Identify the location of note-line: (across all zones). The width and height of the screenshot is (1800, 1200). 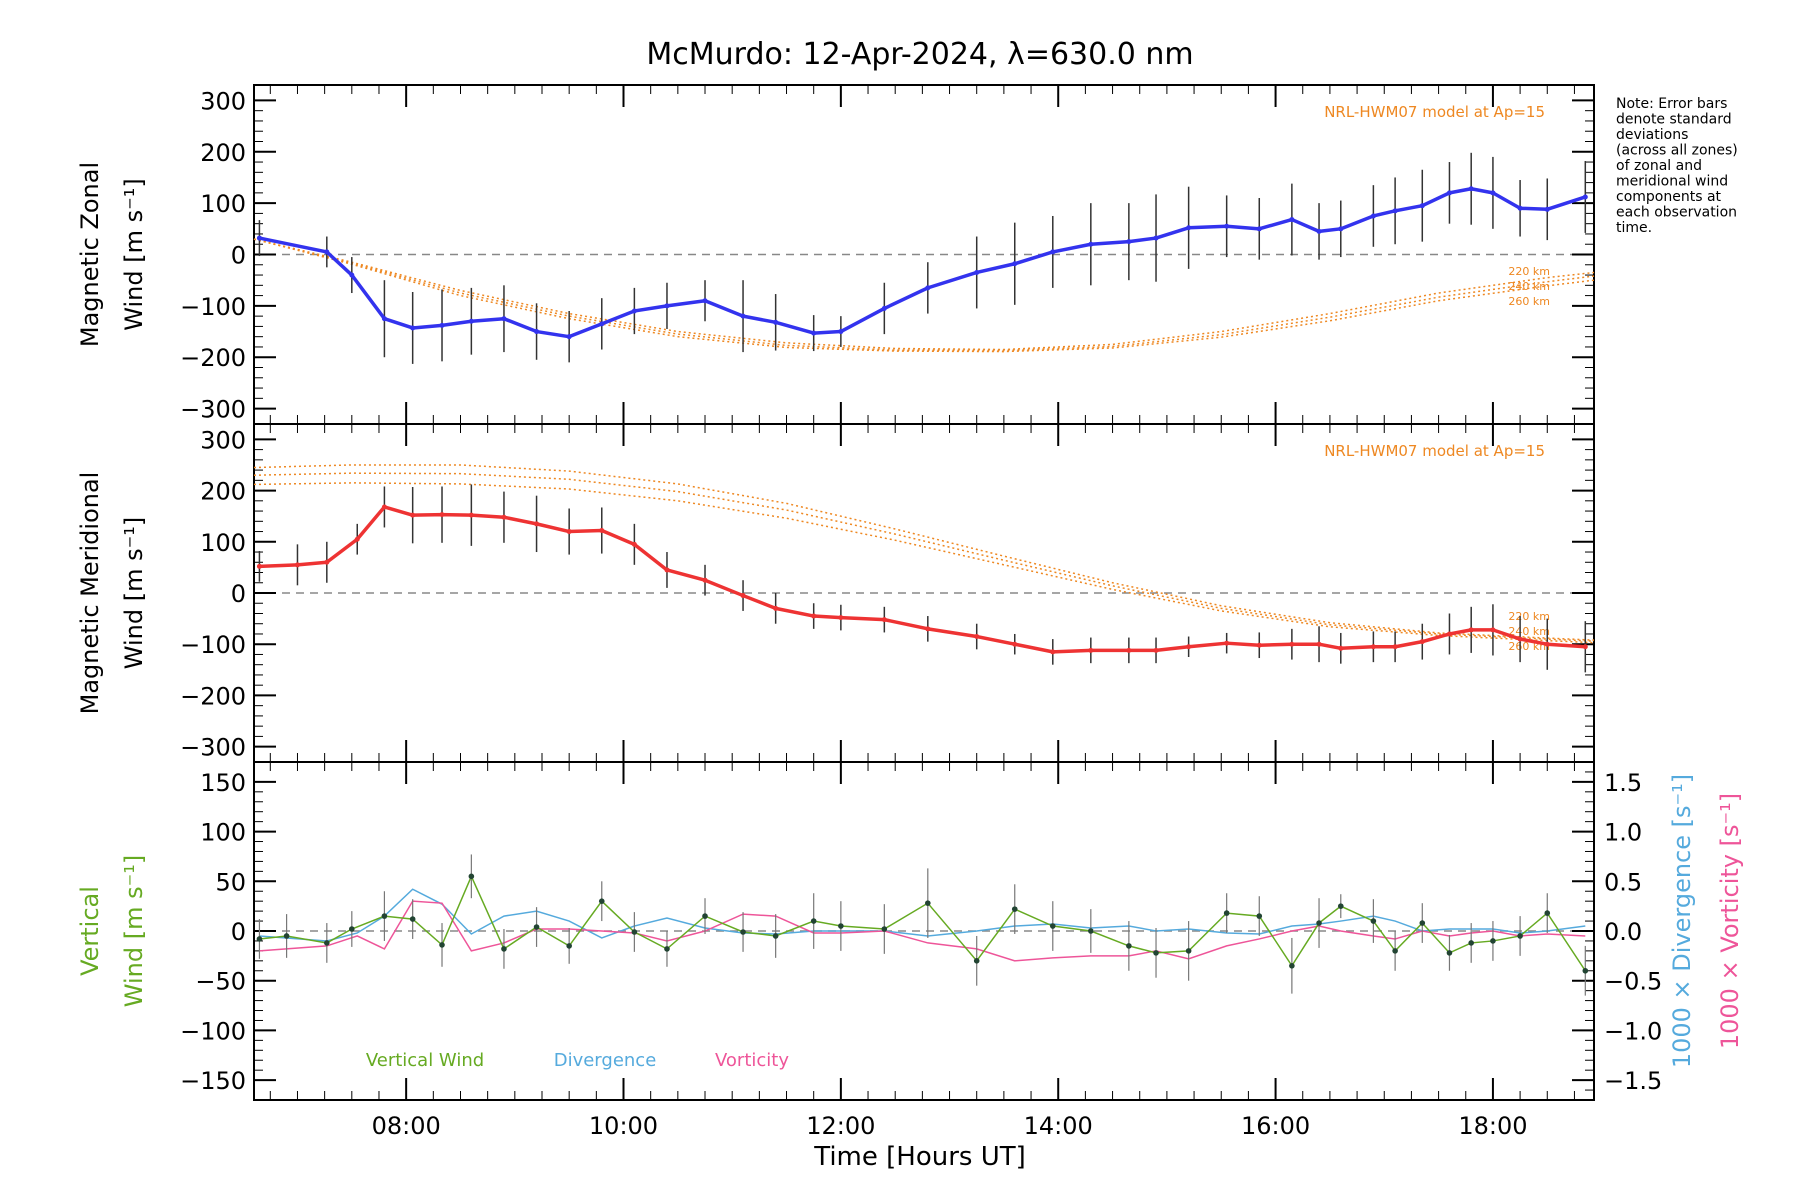
(1677, 151).